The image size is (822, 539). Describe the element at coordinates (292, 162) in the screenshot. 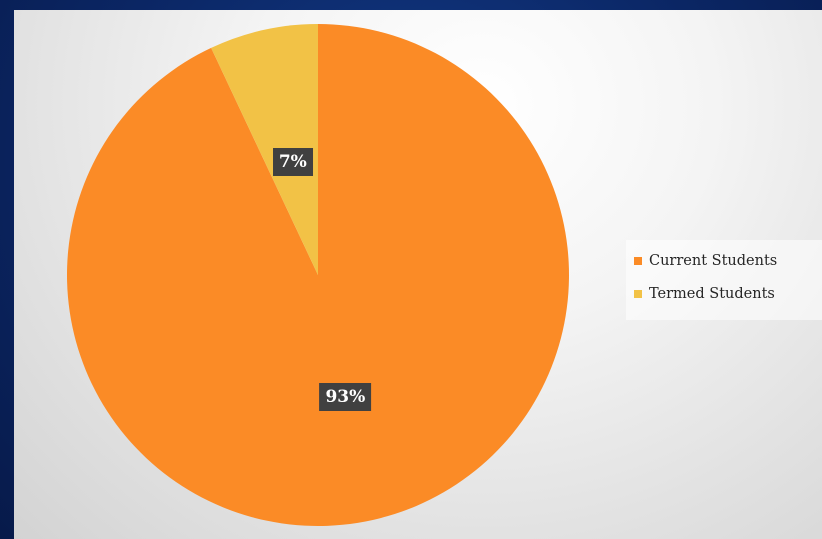

I see `data-label-termed-students: 7%` at that location.